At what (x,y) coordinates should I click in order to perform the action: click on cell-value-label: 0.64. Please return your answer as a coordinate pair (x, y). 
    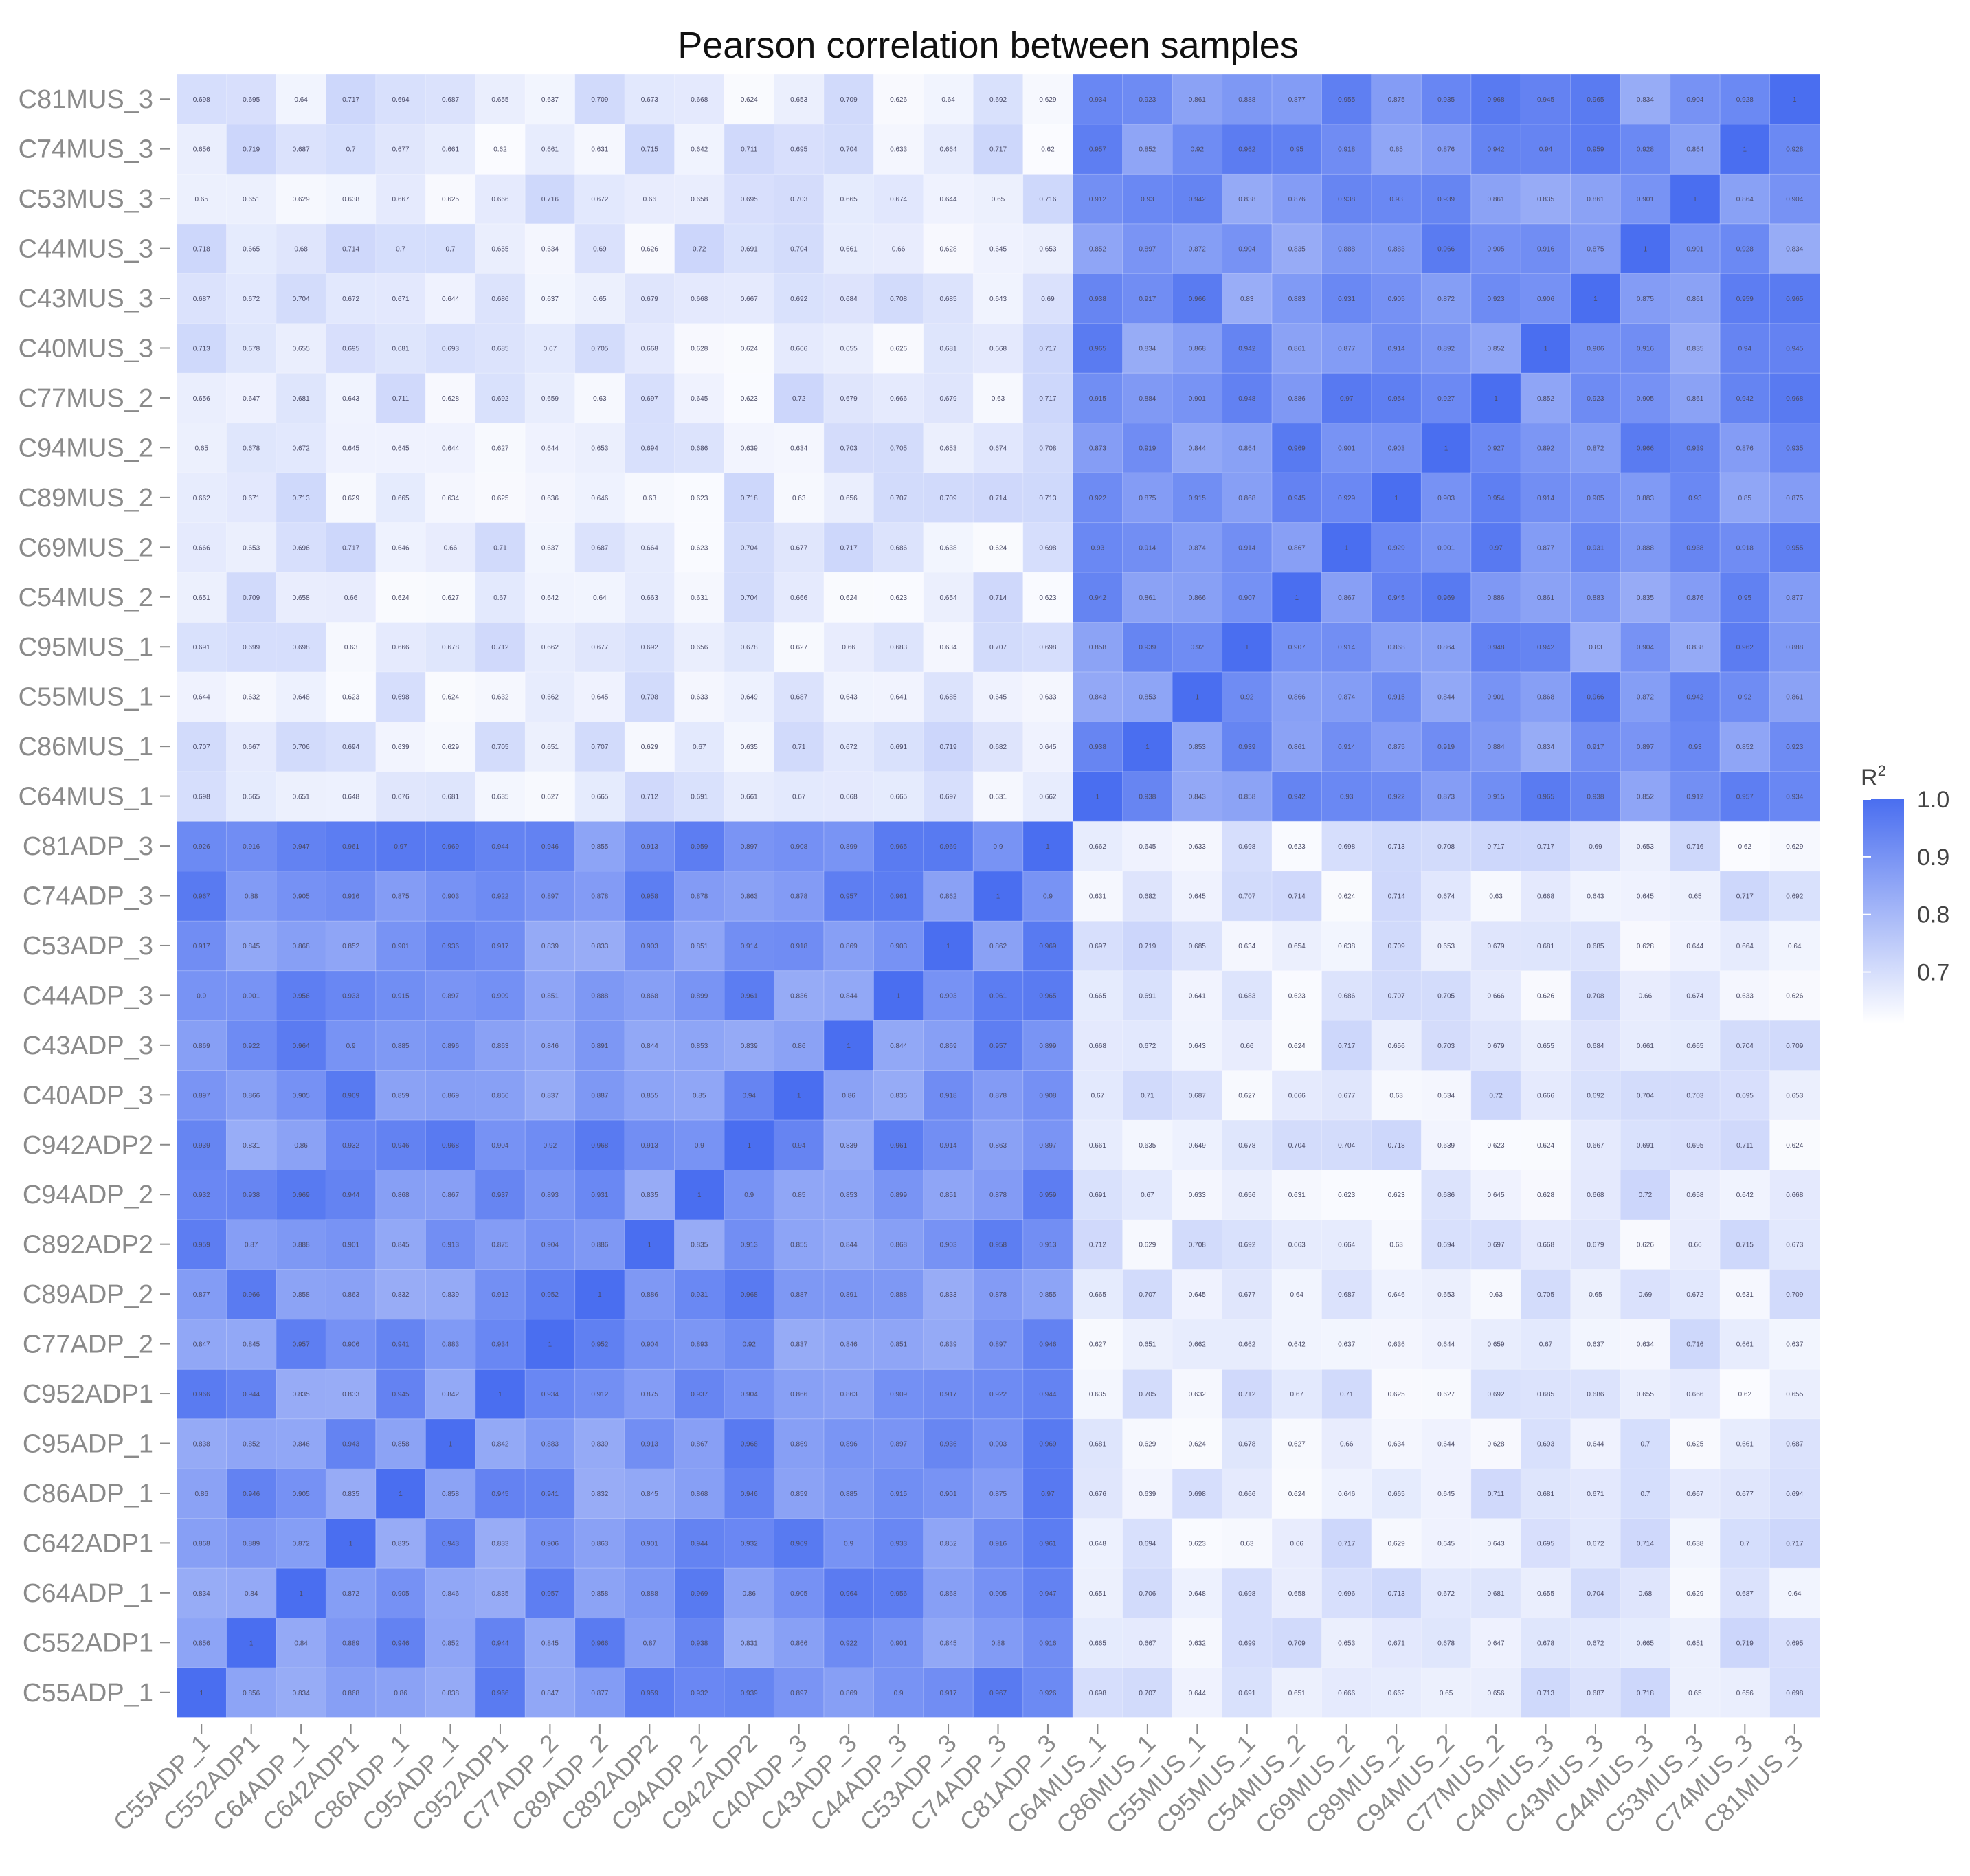
    Looking at the image, I should click on (1795, 946).